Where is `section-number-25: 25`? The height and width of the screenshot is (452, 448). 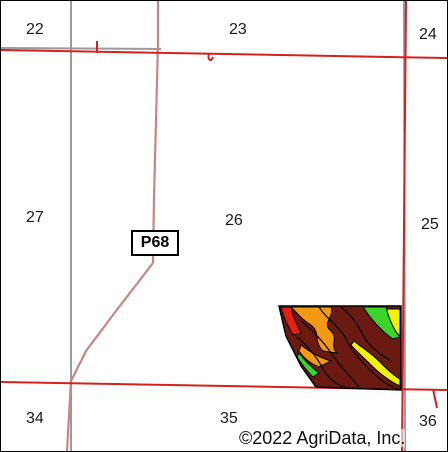
section-number-25: 25 is located at coordinates (430, 224).